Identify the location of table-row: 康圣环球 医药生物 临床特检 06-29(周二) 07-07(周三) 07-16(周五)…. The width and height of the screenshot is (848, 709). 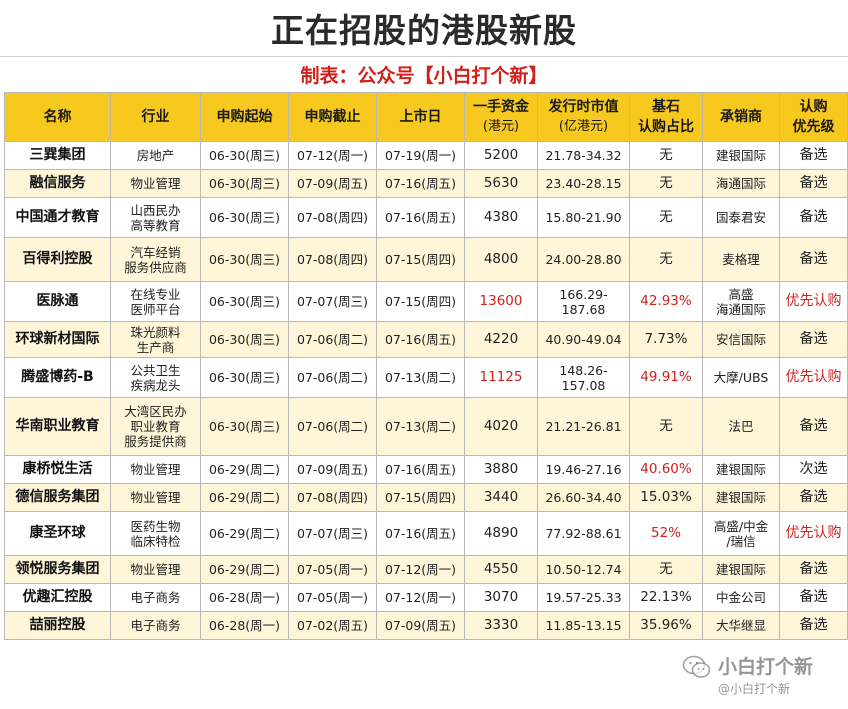
(426, 533).